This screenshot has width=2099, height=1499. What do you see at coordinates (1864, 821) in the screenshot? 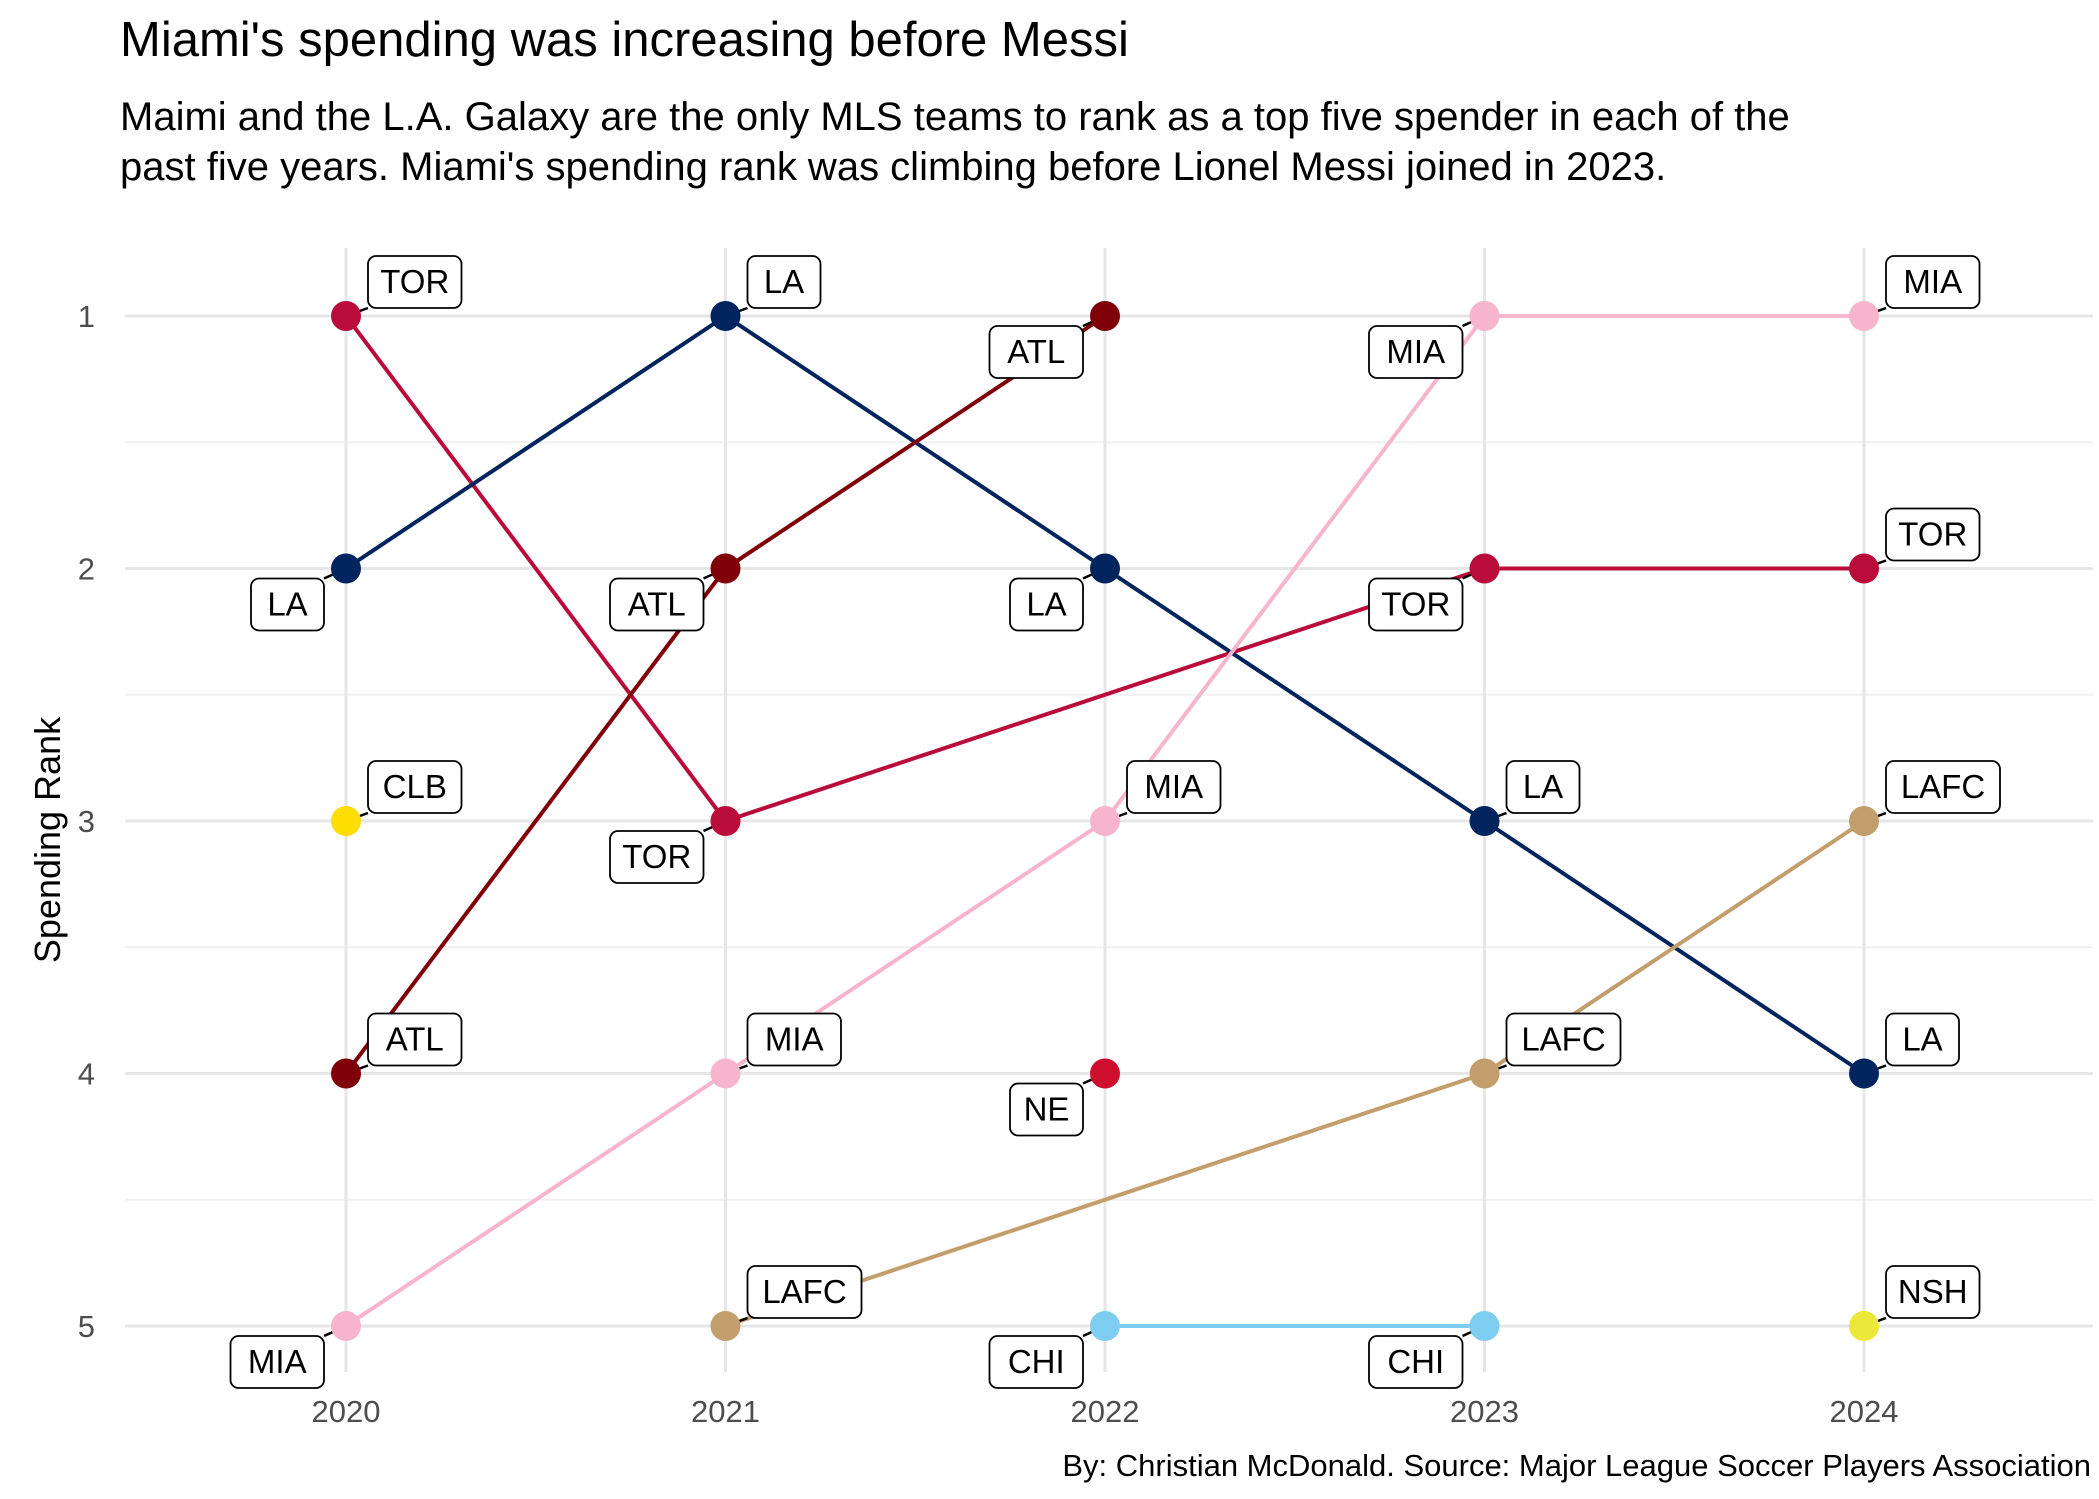
I see `point-lafc-2024` at bounding box center [1864, 821].